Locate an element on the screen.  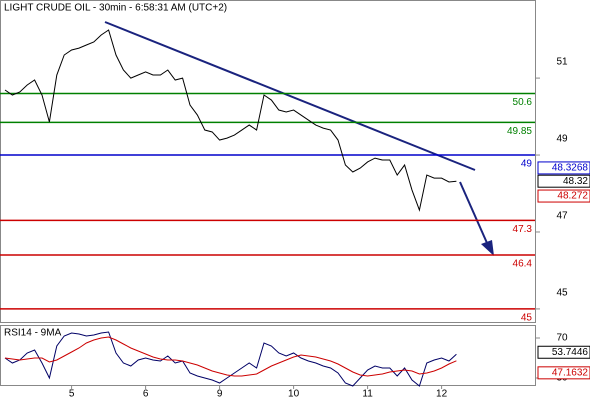
rsi-panel is located at coordinates (268, 355).